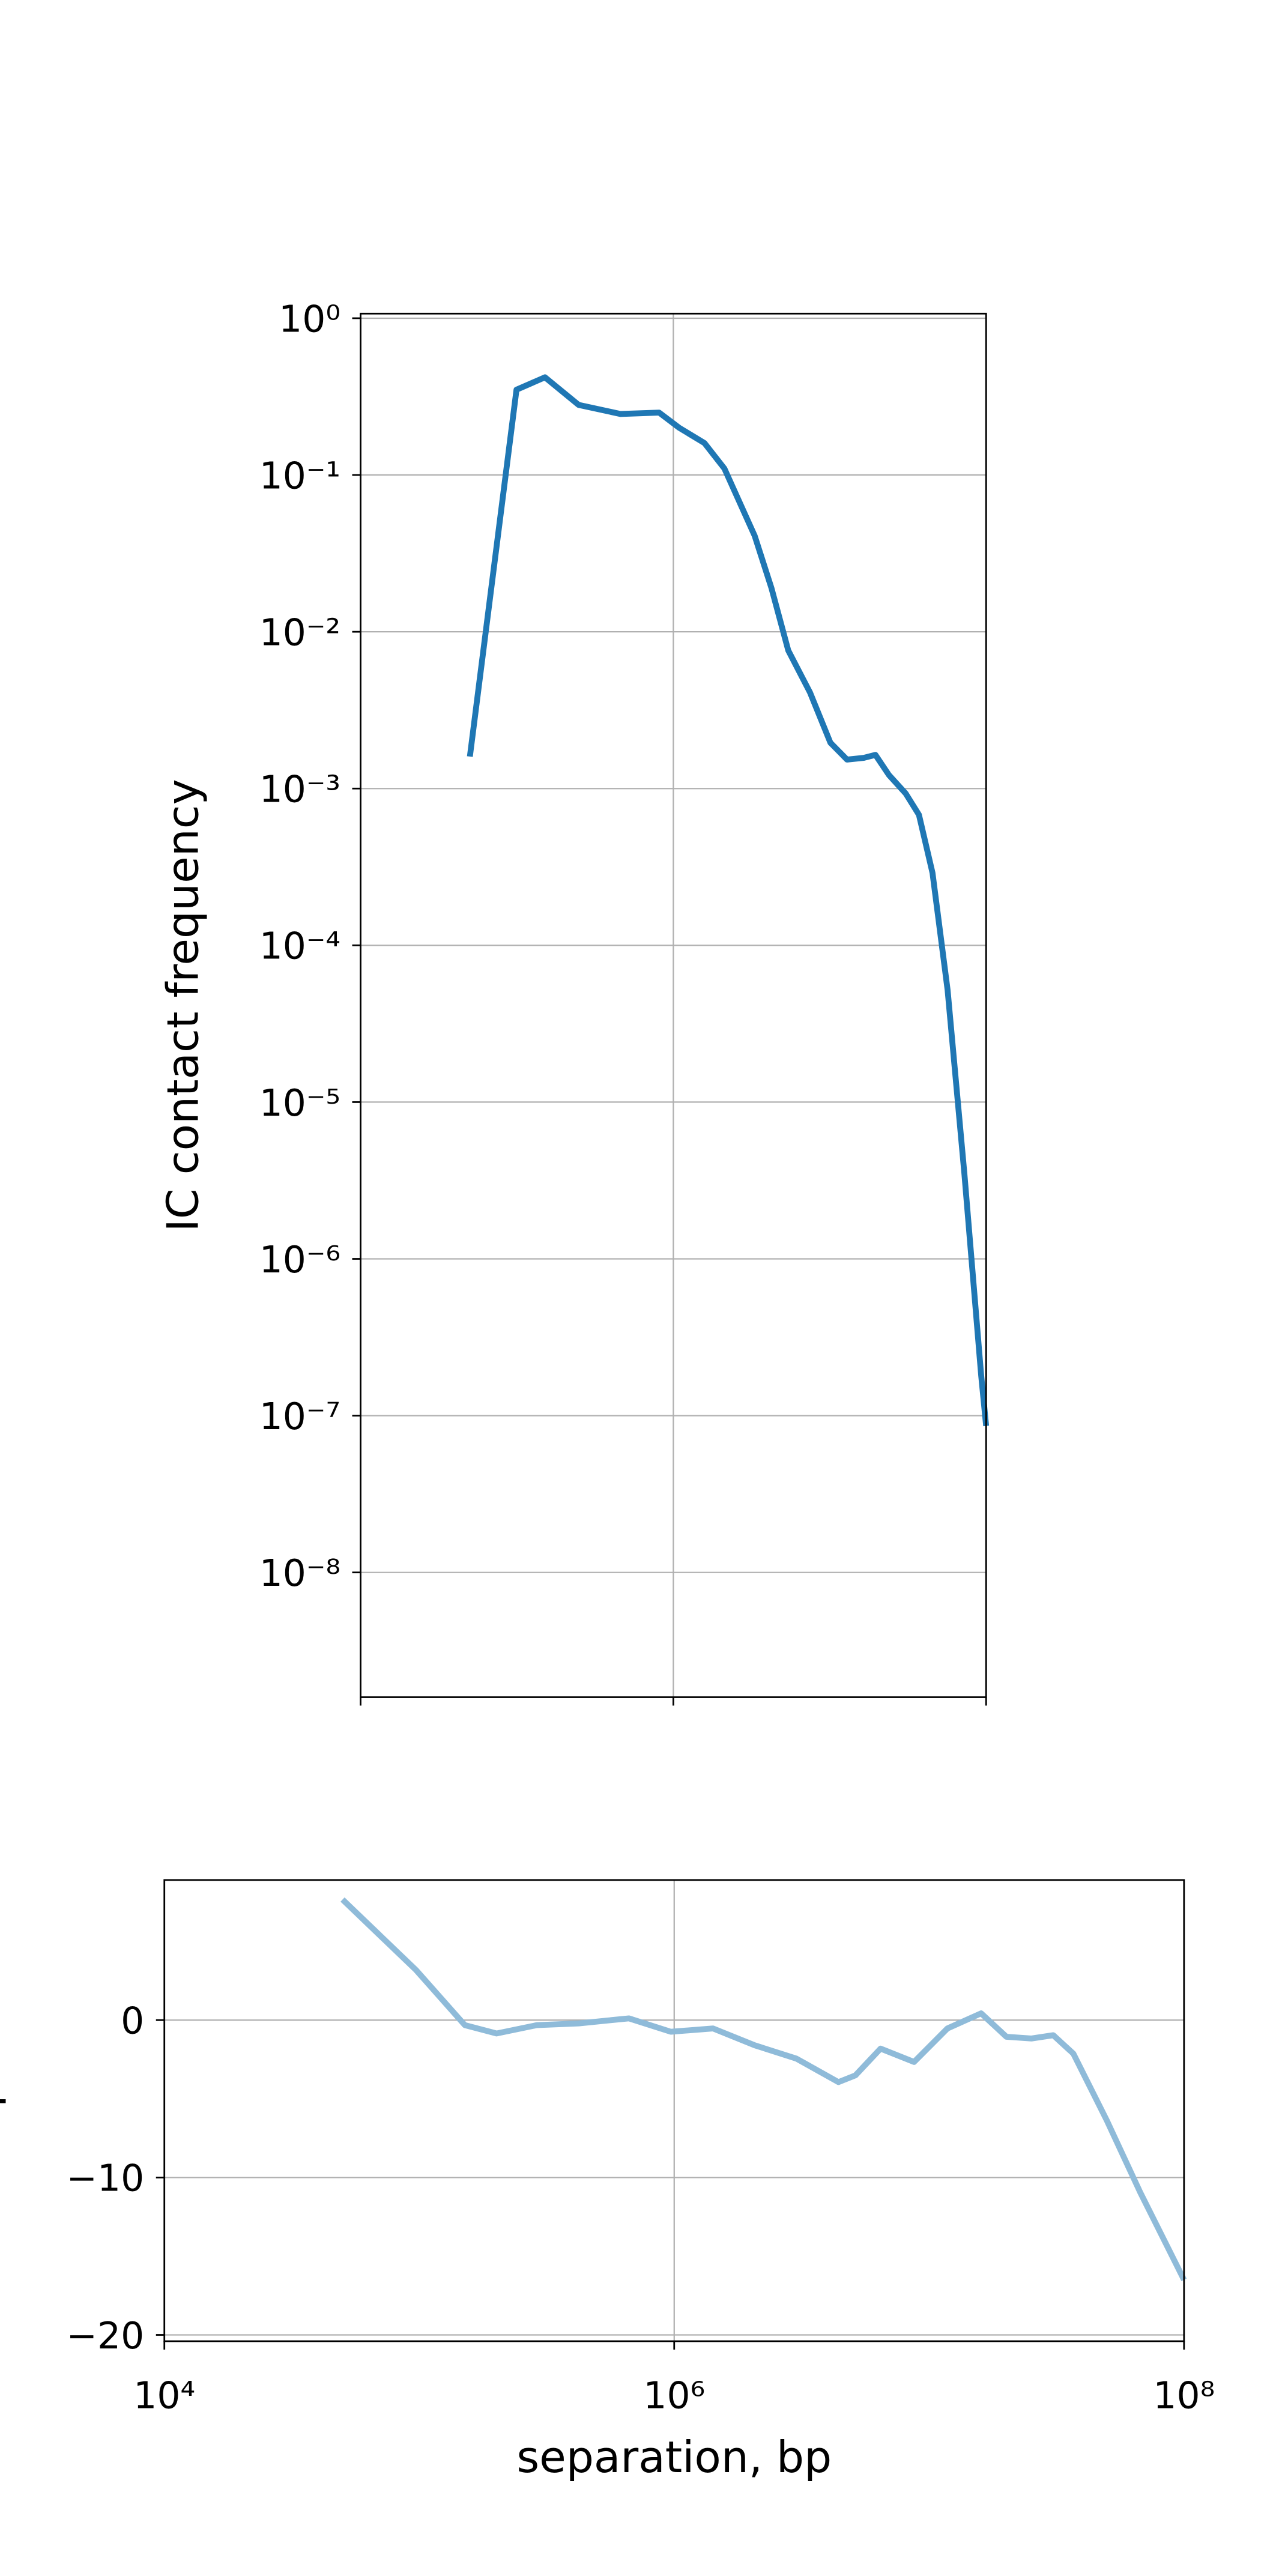 This screenshot has height=2576, width=1288. What do you see at coordinates (299, 1103) in the screenshot?
I see `y-tick-label: 10⁻⁵` at bounding box center [299, 1103].